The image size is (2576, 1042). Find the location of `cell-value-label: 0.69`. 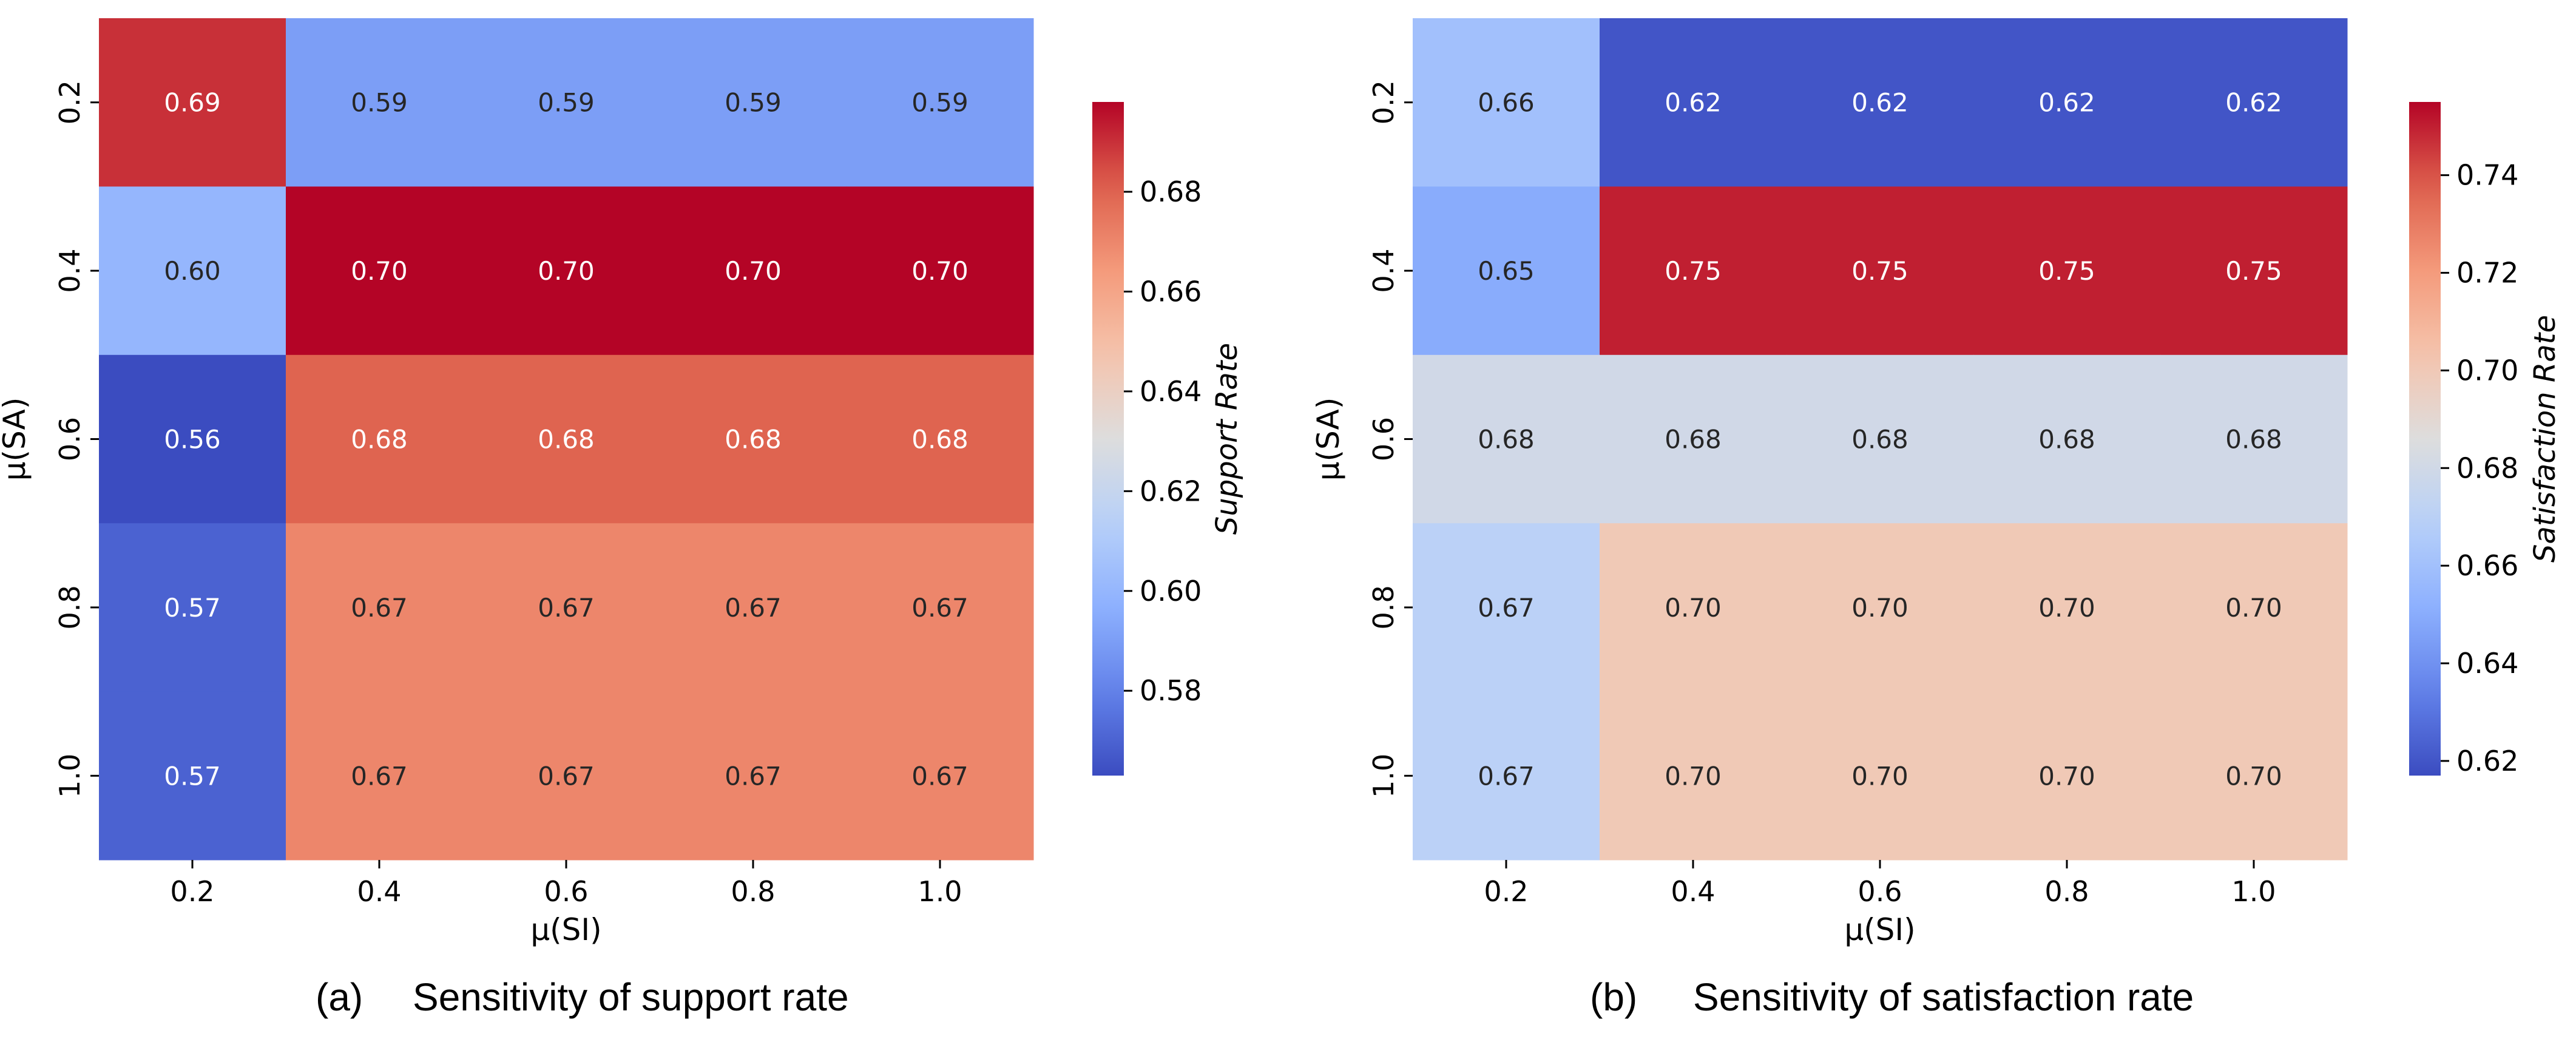

cell-value-label: 0.69 is located at coordinates (192, 103).